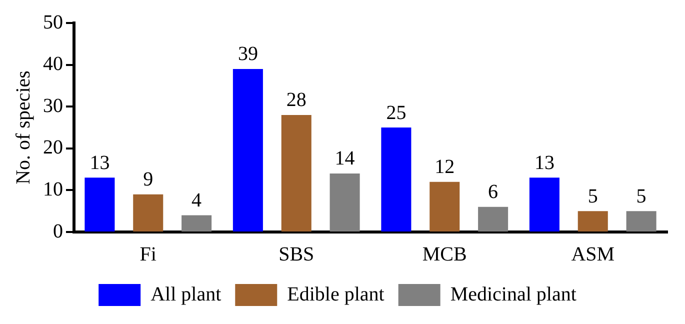 This screenshot has width=685, height=324. What do you see at coordinates (53, 22) in the screenshot?
I see `y-tick-label: 50` at bounding box center [53, 22].